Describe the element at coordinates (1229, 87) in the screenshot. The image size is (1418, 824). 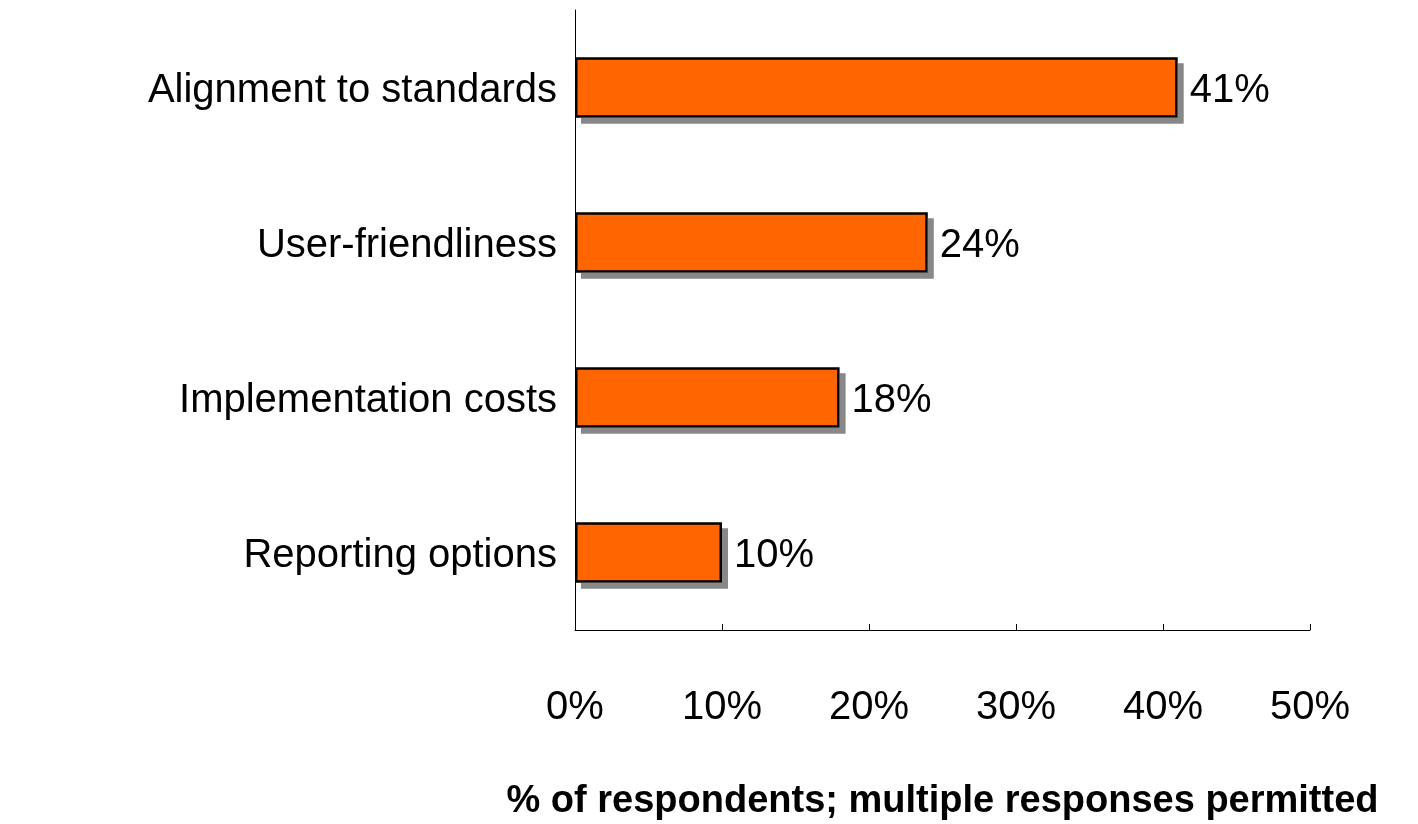
I see `data-label: 41%` at that location.